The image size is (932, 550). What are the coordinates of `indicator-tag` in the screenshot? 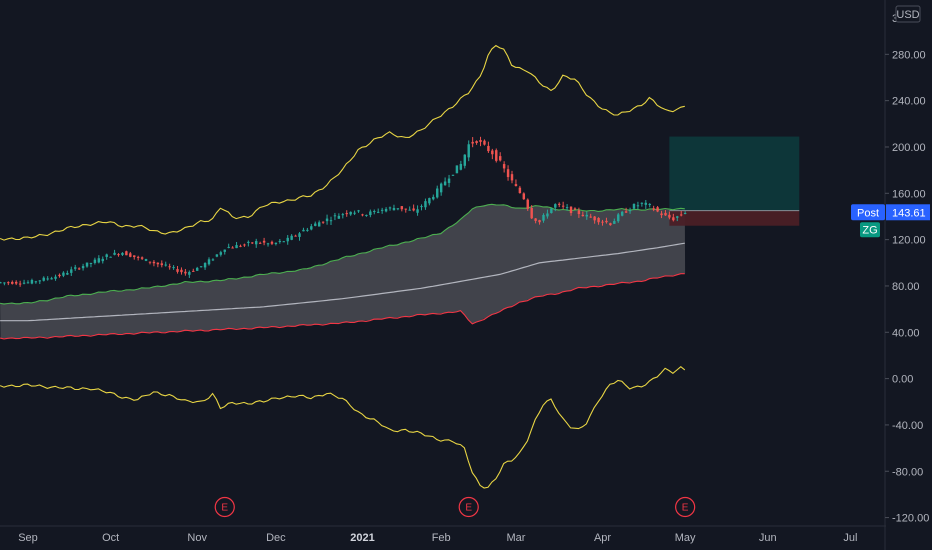 It's located at (870, 230).